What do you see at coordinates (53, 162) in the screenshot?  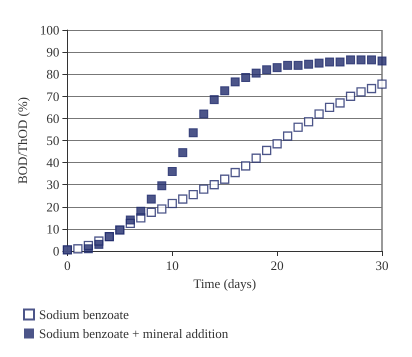 I see `y-tick-label: 40` at bounding box center [53, 162].